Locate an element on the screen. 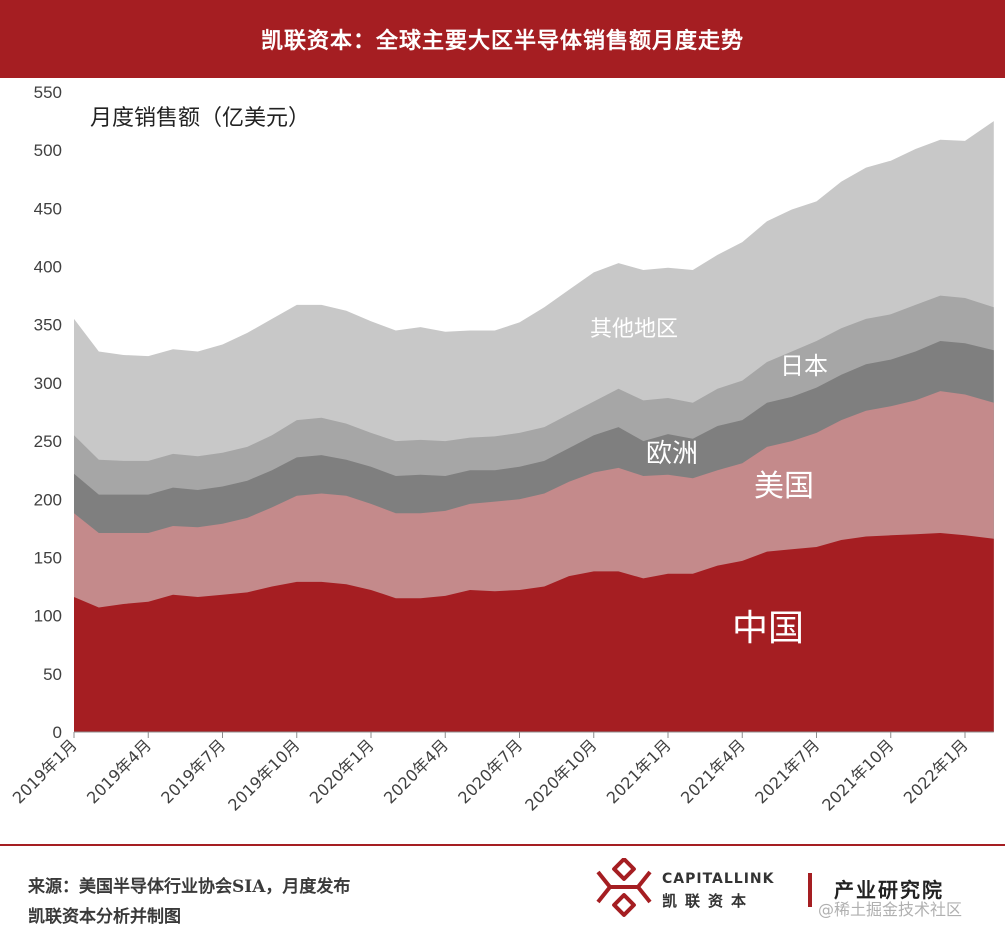 The height and width of the screenshot is (940, 1005). source-note: 来源：美国半导体行业协会SIA，月度发布 is located at coordinates (189, 887).